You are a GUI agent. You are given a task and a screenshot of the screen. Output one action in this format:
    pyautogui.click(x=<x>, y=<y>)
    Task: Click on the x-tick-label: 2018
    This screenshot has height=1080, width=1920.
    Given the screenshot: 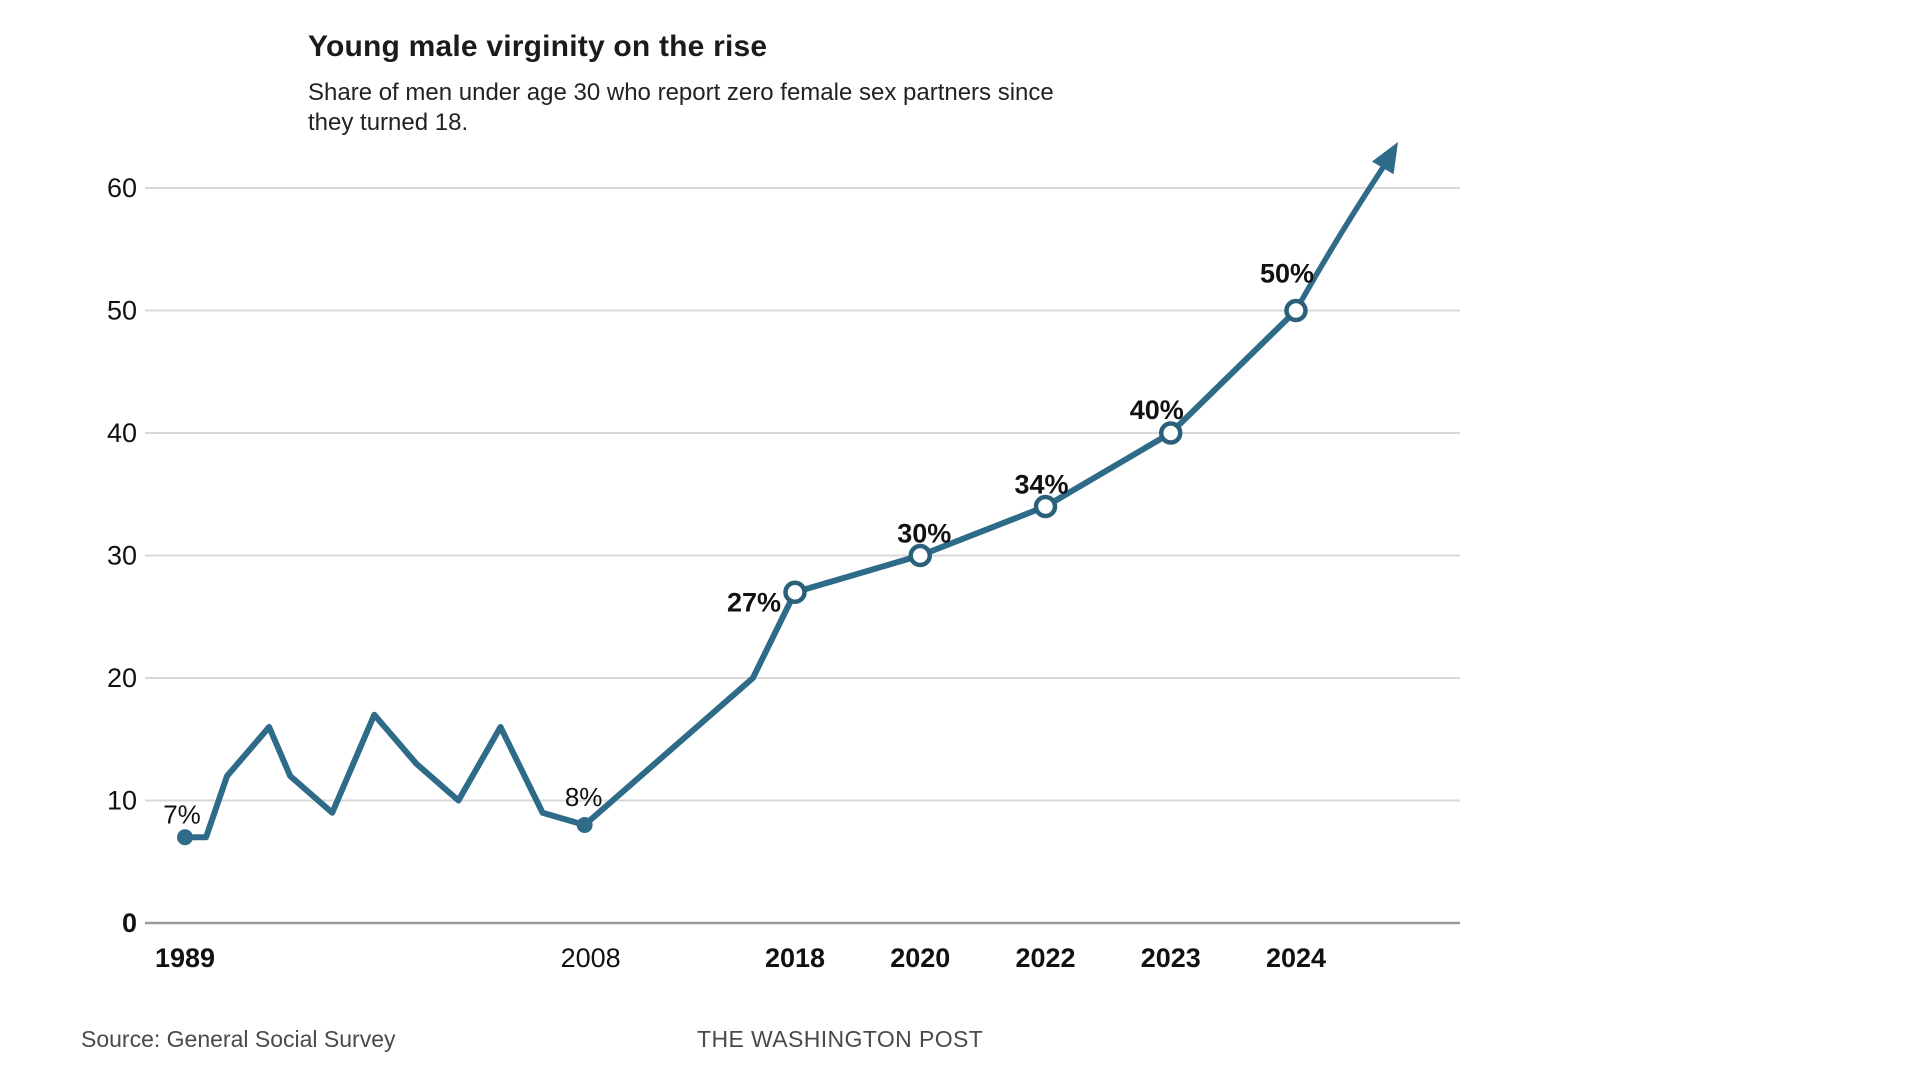 What is the action you would take?
    pyautogui.click(x=795, y=958)
    